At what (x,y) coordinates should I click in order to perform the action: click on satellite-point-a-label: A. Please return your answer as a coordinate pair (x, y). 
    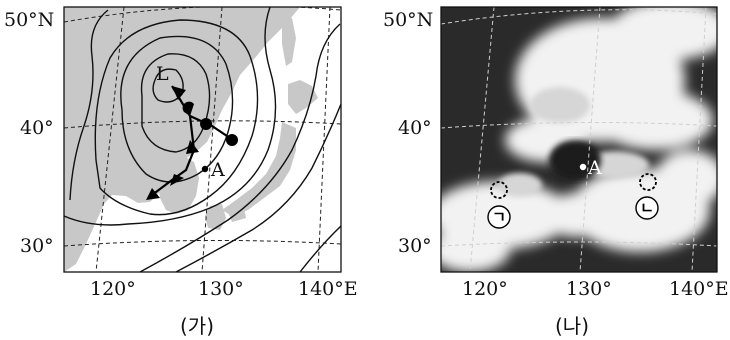
    Looking at the image, I should click on (594, 168).